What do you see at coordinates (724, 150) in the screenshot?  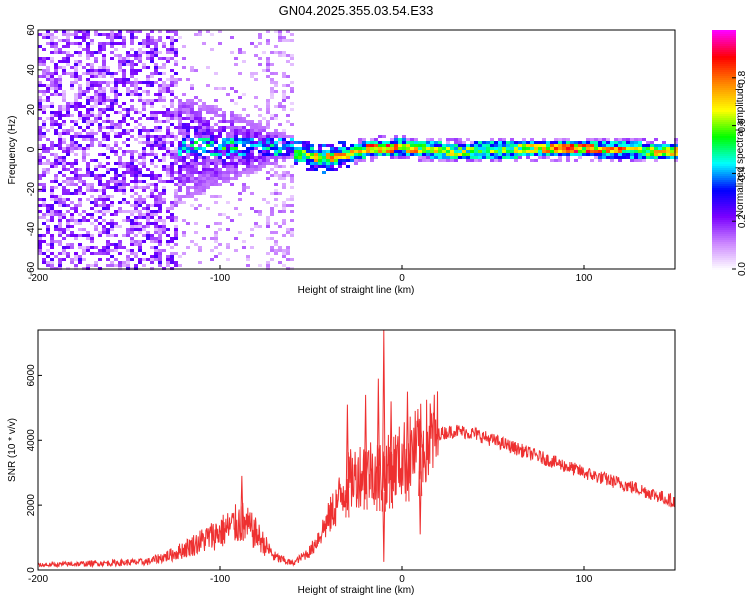 I see `colorbar-gradient` at bounding box center [724, 150].